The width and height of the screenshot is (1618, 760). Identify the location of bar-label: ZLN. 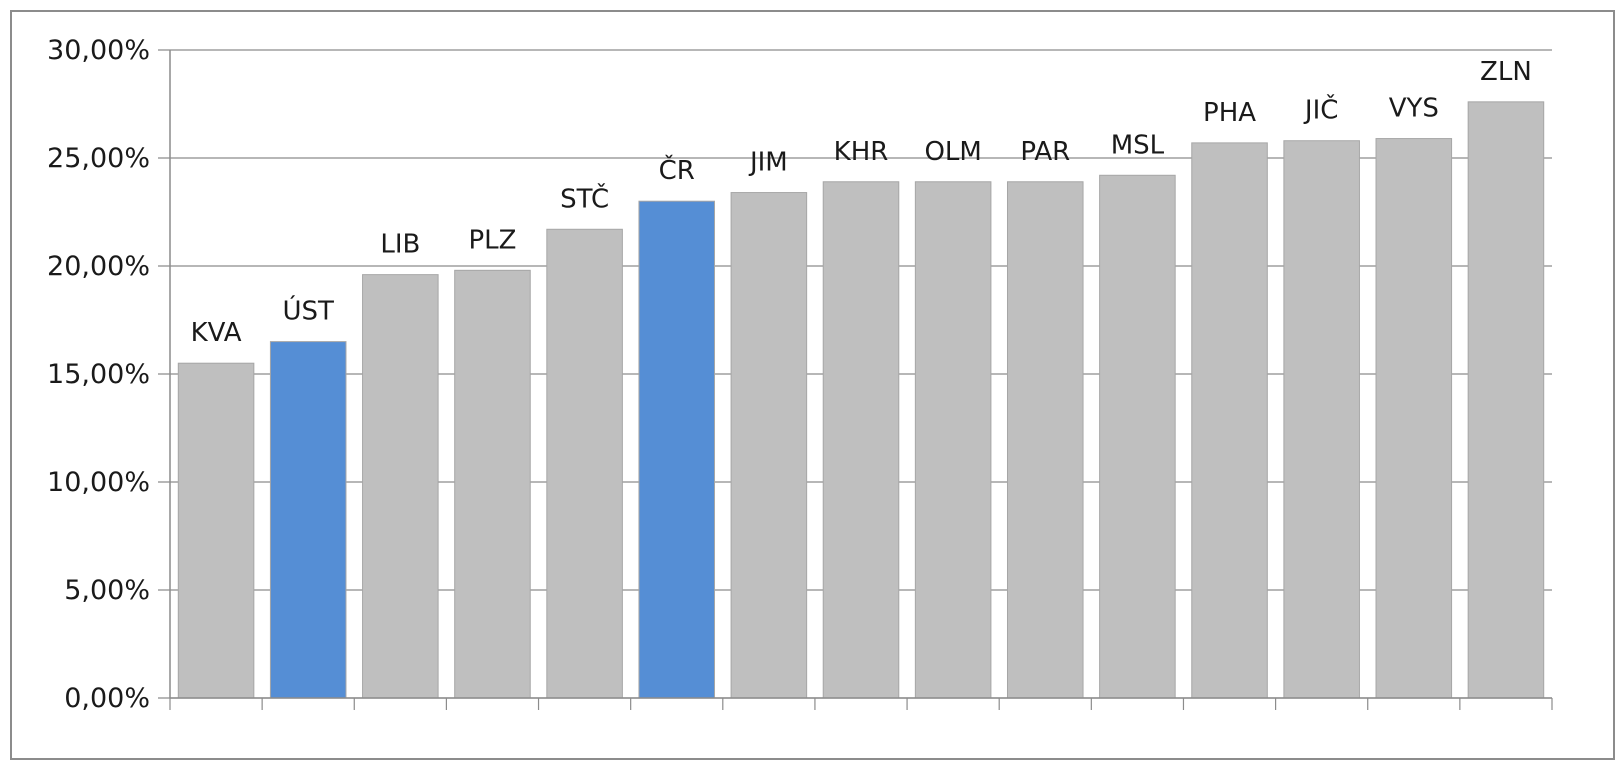
(1506, 72).